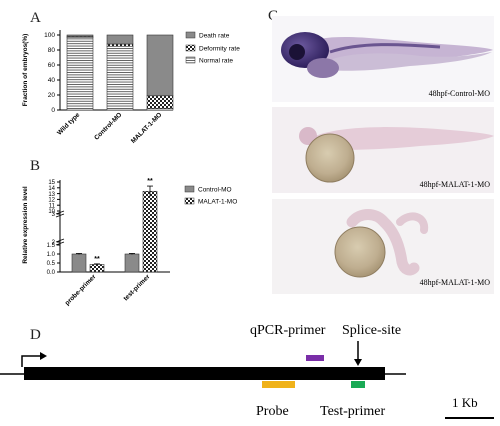 This screenshot has height=426, width=500. I want to click on panel-a-bars, so click(120, 72).